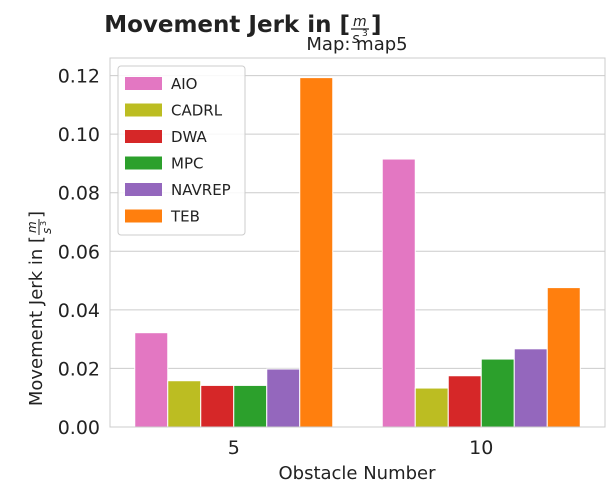 This screenshot has height=492, width=615. What do you see at coordinates (227, 25) in the screenshot?
I see `chart-title: Movement Jerk in [` at bounding box center [227, 25].